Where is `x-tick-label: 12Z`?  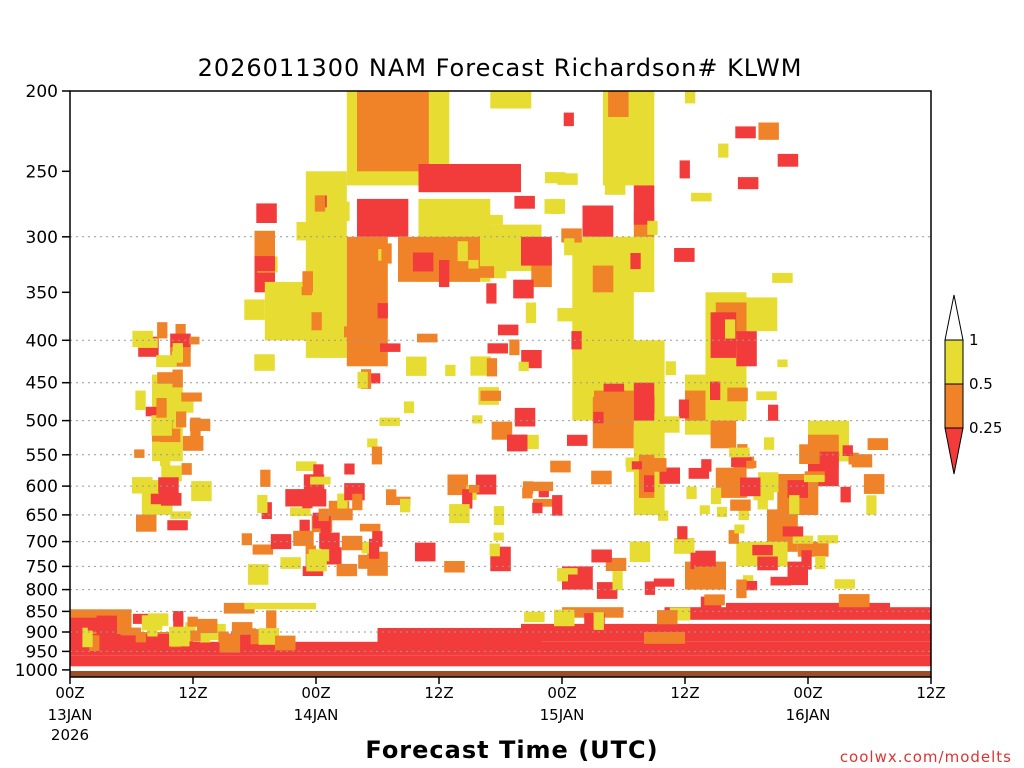
x-tick-label: 12Z is located at coordinates (684, 693).